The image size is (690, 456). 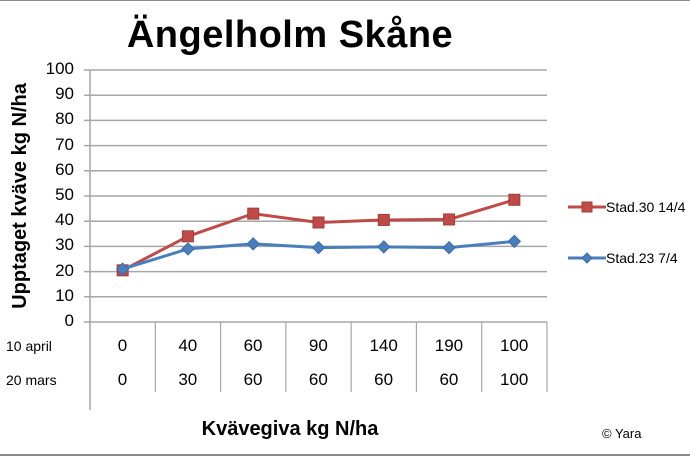 What do you see at coordinates (64, 220) in the screenshot?
I see `y-tick-label: 40` at bounding box center [64, 220].